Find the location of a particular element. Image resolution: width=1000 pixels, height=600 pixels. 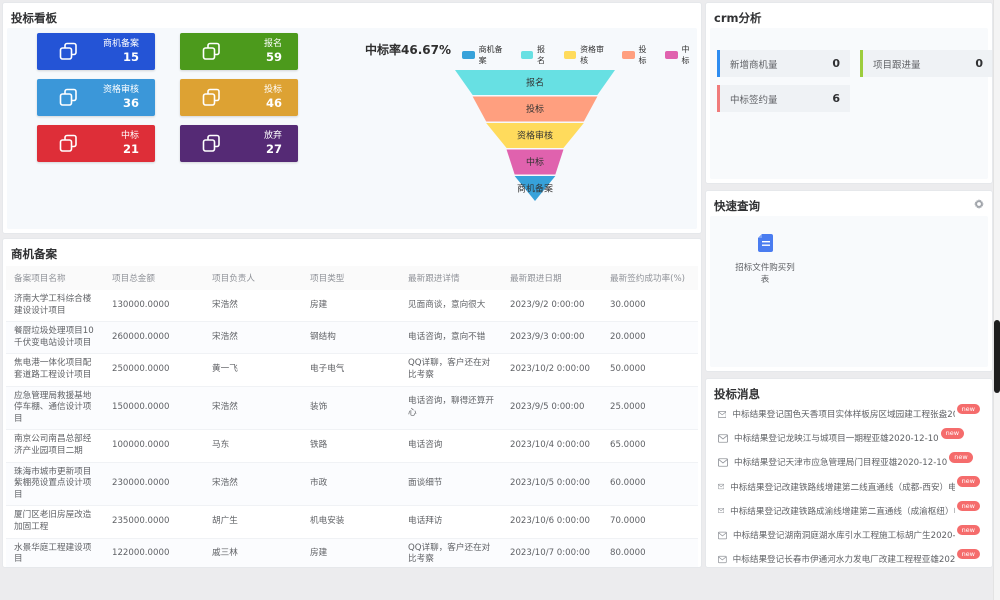

table-cell: 60.0000 is located at coordinates (650, 484).